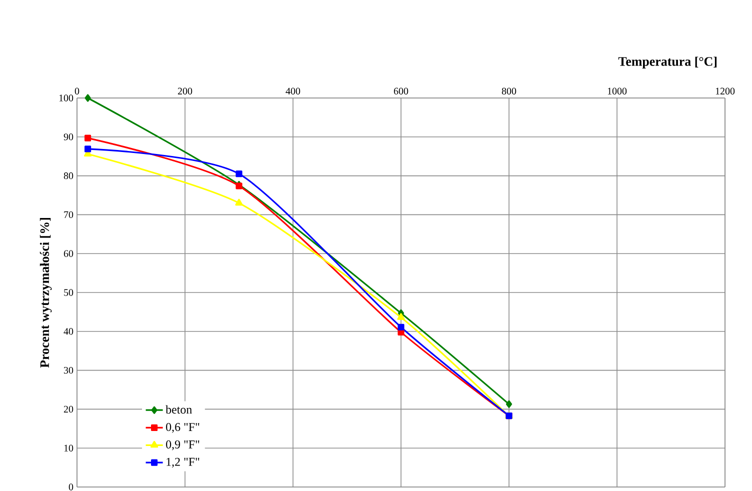 The width and height of the screenshot is (752, 491). What do you see at coordinates (401, 91) in the screenshot?
I see `x-tick-label: 600` at bounding box center [401, 91].